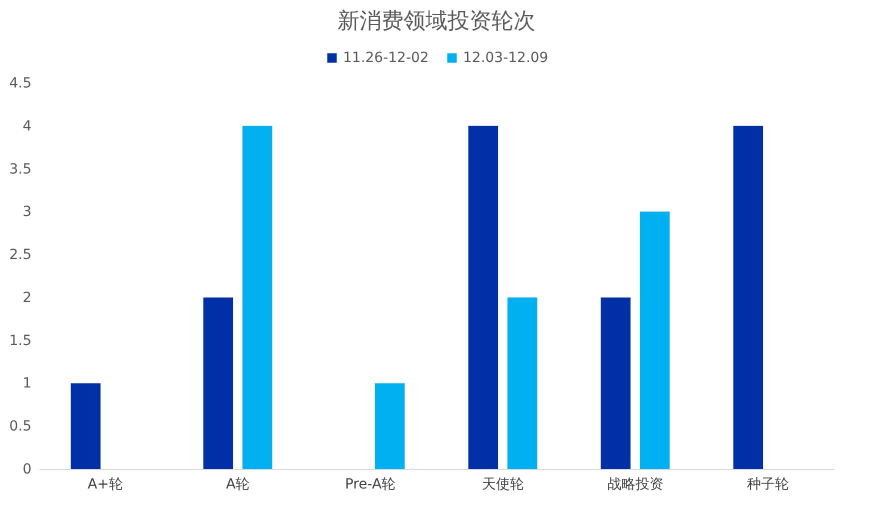 The image size is (885, 532). What do you see at coordinates (505, 58) in the screenshot?
I see `legend-label: 12.03-12.09` at bounding box center [505, 58].